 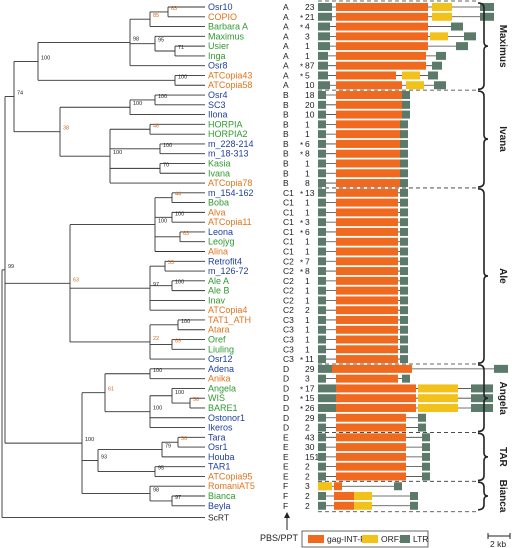 What do you see at coordinates (483, 457) in the screenshot?
I see `clade-bracket-shape` at bounding box center [483, 457].